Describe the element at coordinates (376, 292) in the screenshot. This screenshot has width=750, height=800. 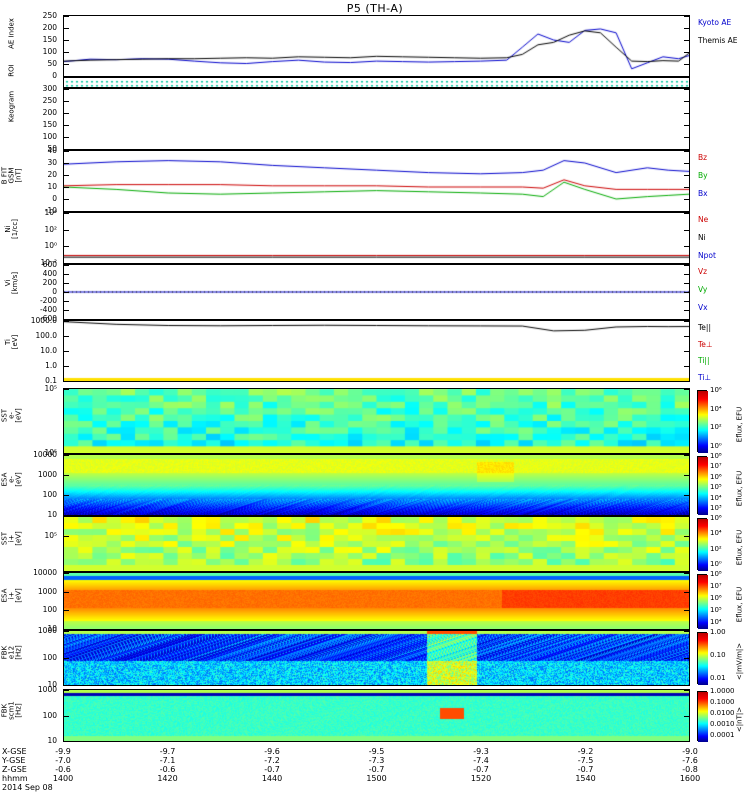
I see `panel-vi` at that location.